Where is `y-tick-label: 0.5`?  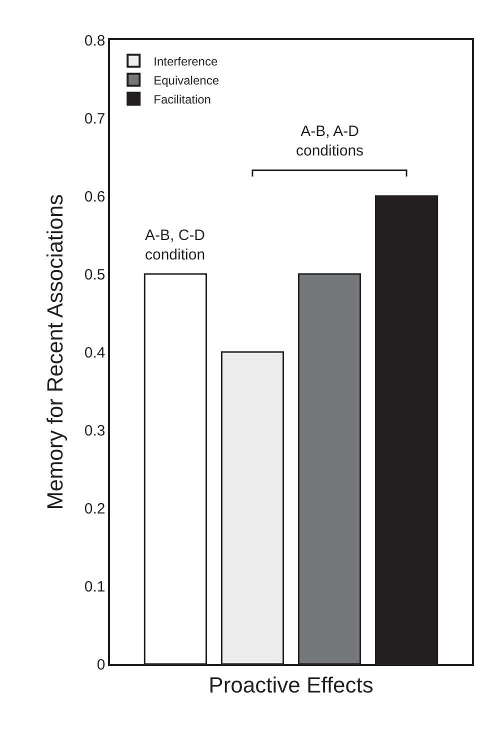 y-tick-label: 0.5 is located at coordinates (95, 275).